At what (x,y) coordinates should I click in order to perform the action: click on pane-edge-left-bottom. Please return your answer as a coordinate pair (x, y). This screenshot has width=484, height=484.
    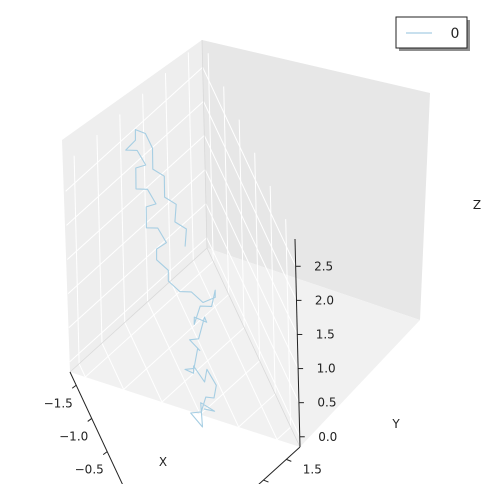
    Looking at the image, I should click on (138, 310).